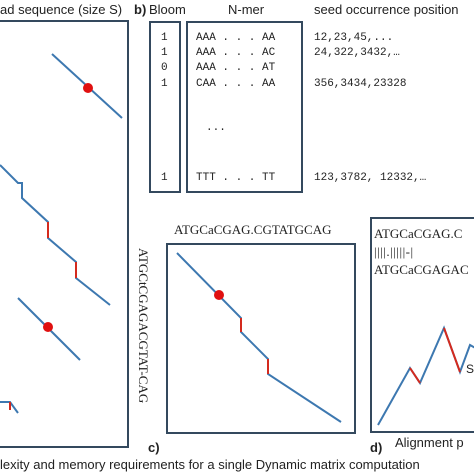 The height and width of the screenshot is (474, 474). I want to click on alignment-bottom: ATGCaCGAGAC, so click(421, 269).